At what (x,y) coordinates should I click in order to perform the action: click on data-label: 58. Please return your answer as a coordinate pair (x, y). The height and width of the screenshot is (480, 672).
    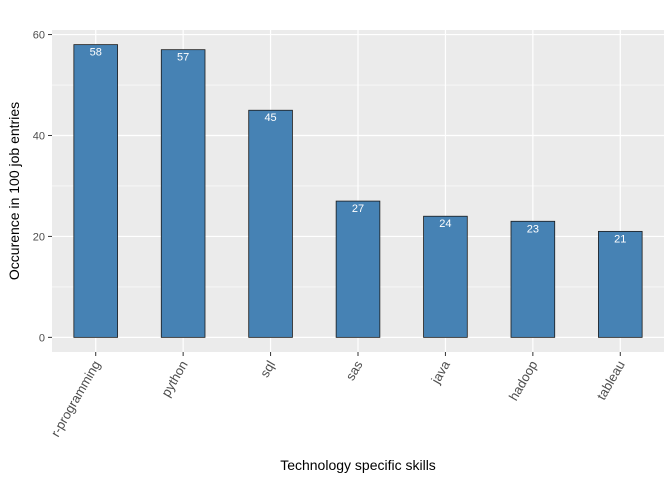
    Looking at the image, I should click on (96, 53).